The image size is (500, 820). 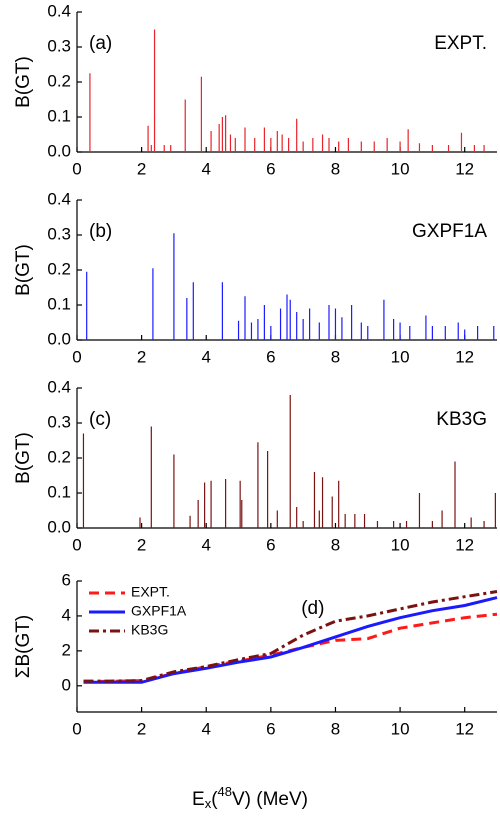 What do you see at coordinates (66, 649) in the screenshot?
I see `y-tick-label: 2` at bounding box center [66, 649].